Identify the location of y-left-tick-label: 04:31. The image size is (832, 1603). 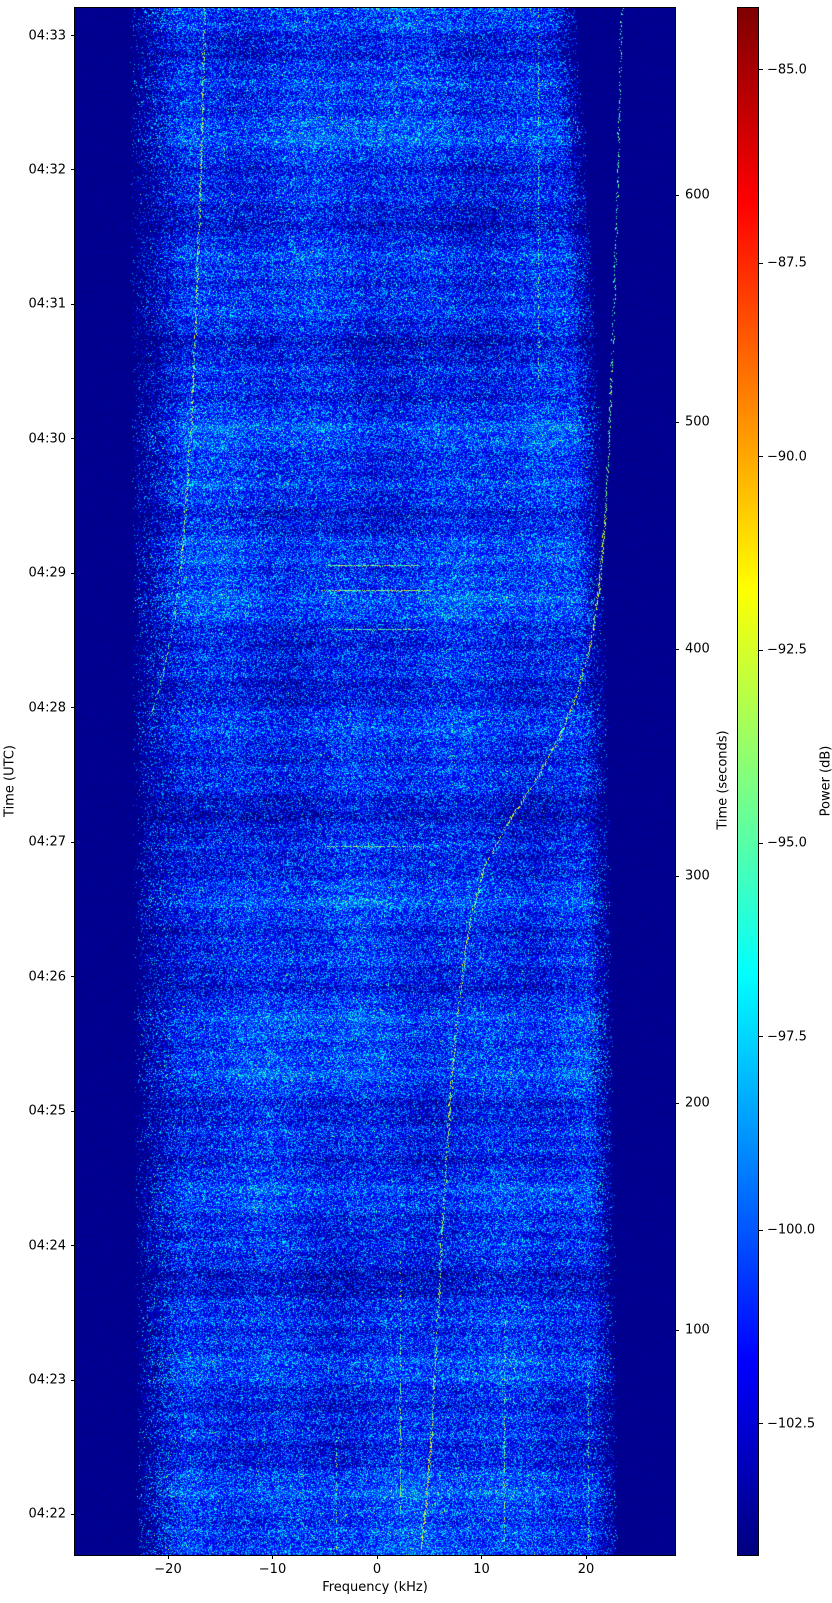
(47, 304).